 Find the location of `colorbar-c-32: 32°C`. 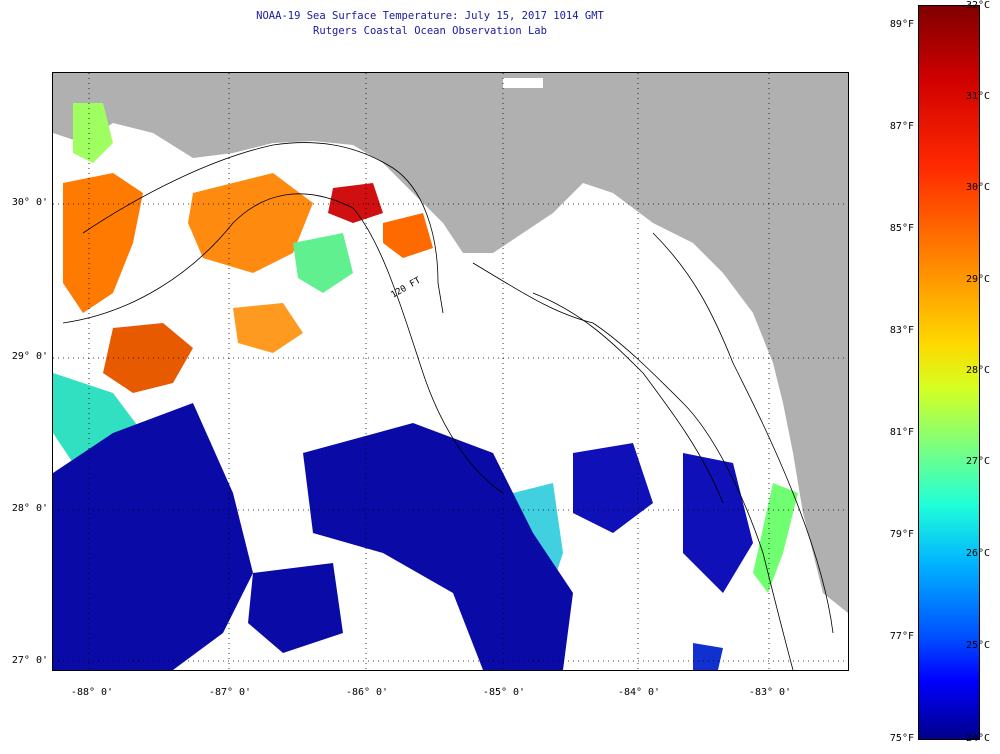

colorbar-c-32: 32°C is located at coordinates (978, 5).